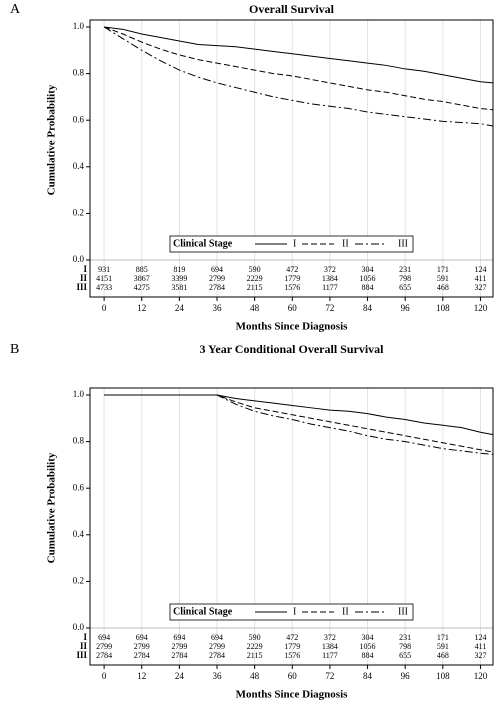 This screenshot has height=708, width=502. I want to click on risk-count: 590, so click(255, 637).